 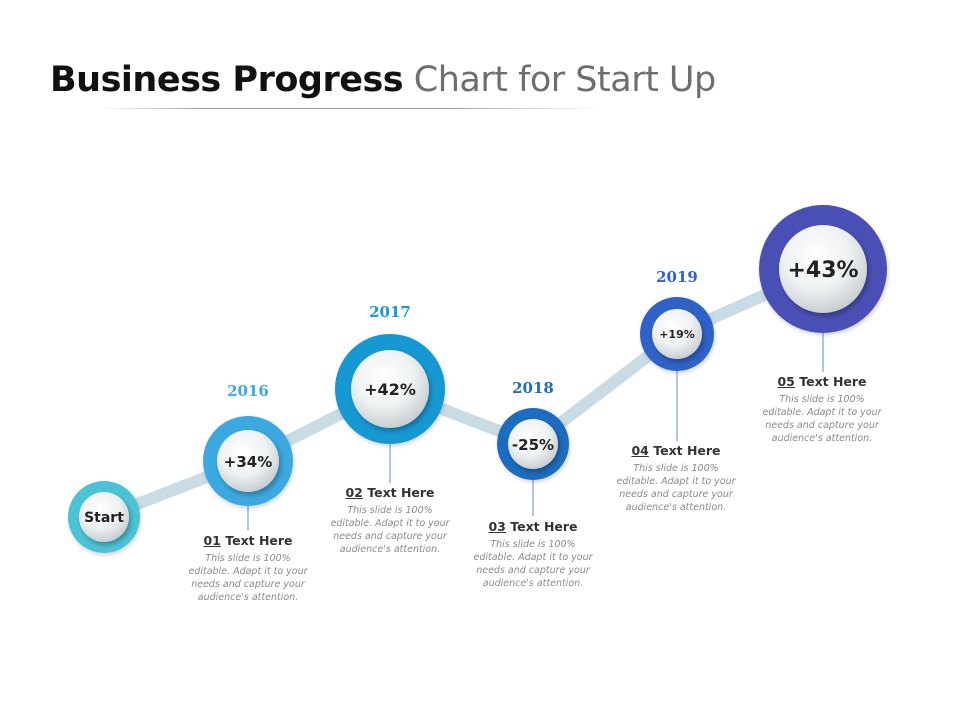 I want to click on item-02-heading: 02 Text Here, so click(x=390, y=492).